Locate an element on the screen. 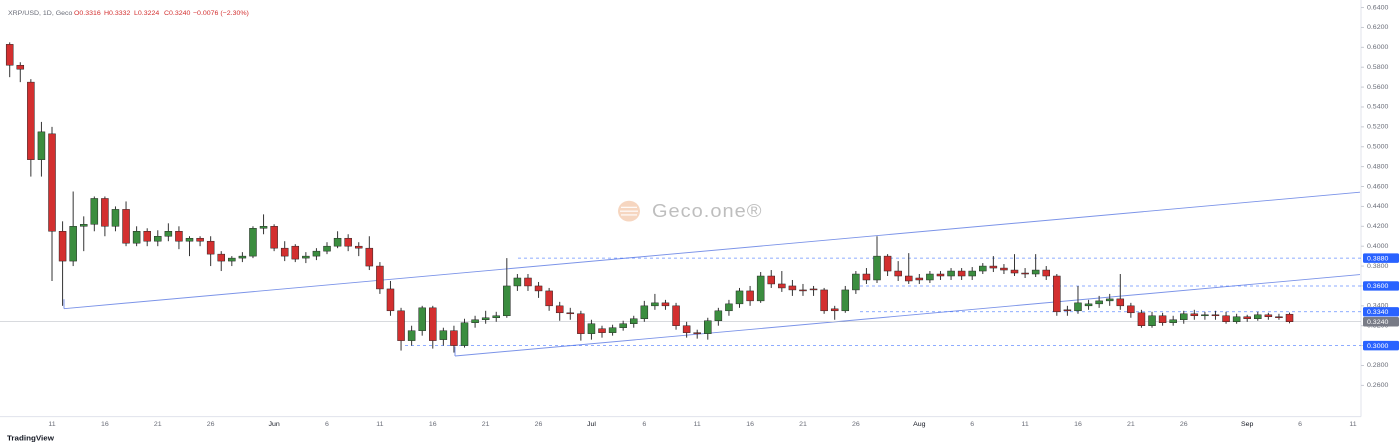 Image resolution: width=1400 pixels, height=445 pixels. y-tick-label: 0.5000 is located at coordinates (1378, 147).